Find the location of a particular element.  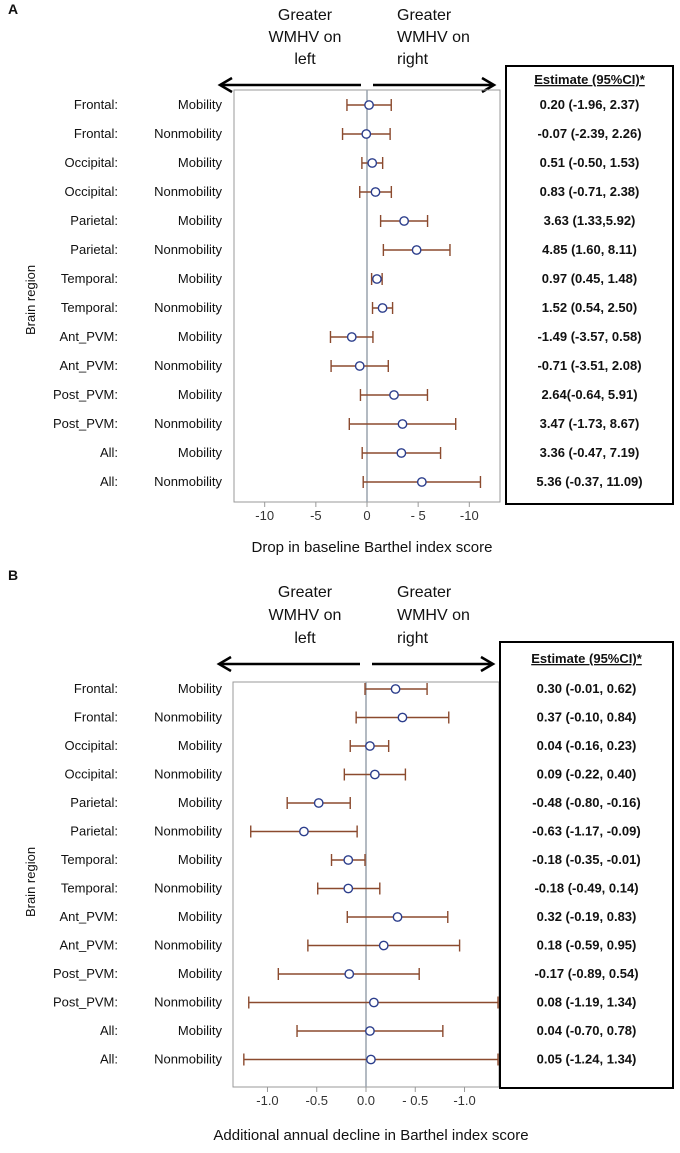

estimate-value-text: 0.51 (-0.50, 1.53) is located at coordinates (590, 162).